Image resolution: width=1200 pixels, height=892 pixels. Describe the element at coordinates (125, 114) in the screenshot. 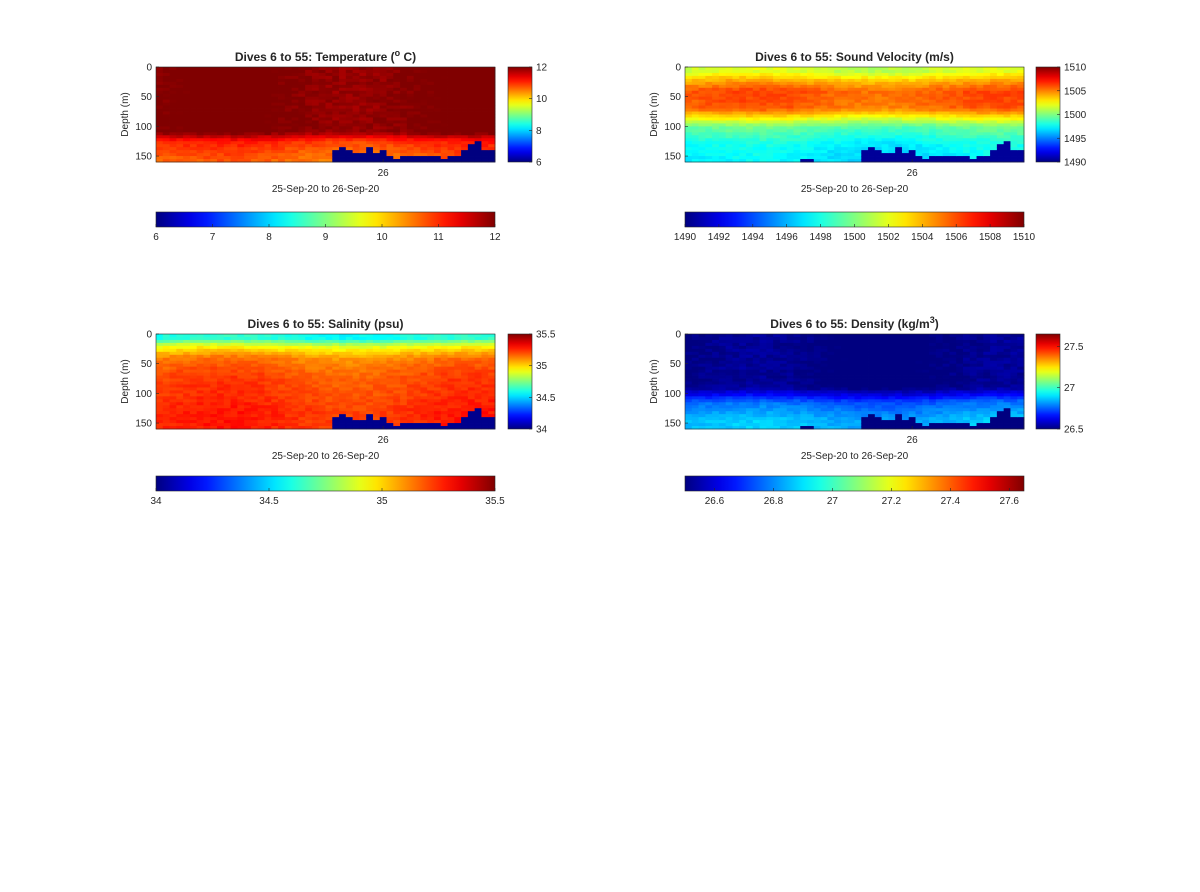

I see `y-axis-label: Depth (m)` at that location.